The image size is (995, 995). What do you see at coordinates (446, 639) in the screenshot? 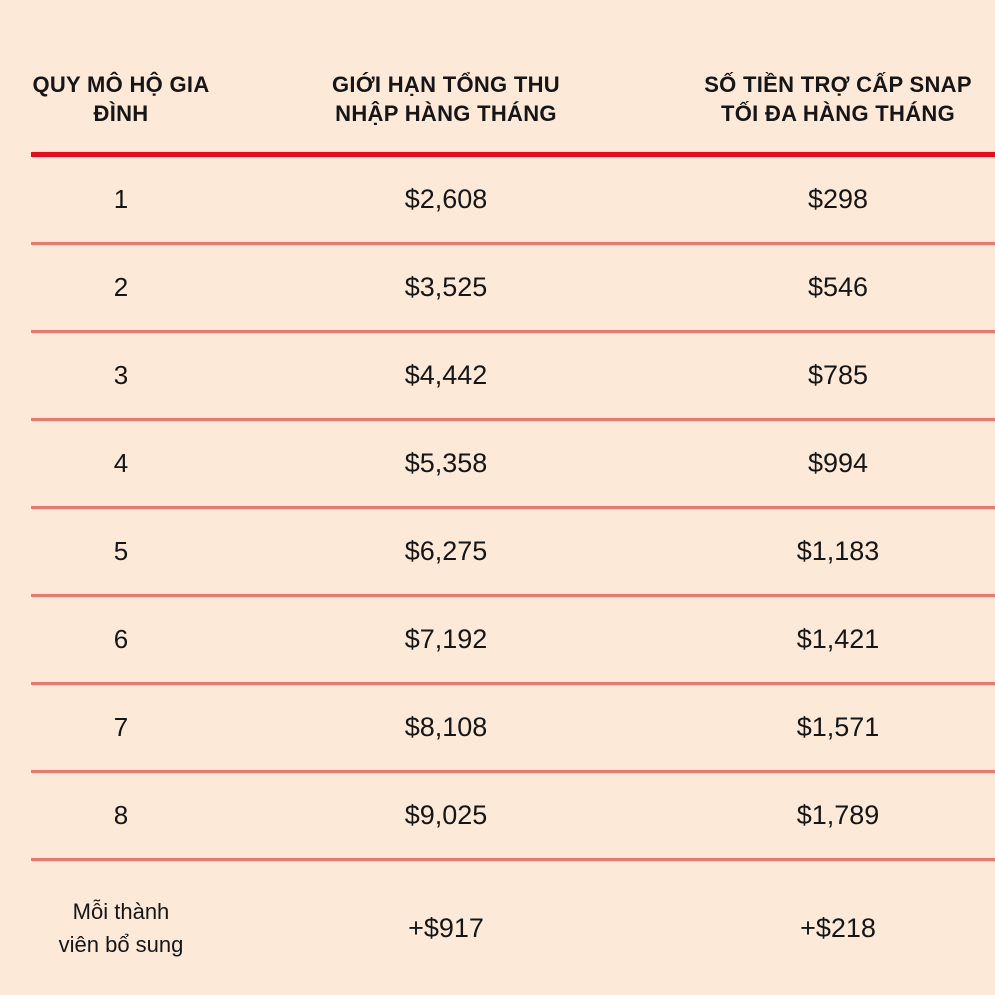
I see `income-limit-cell: $7,192` at bounding box center [446, 639].